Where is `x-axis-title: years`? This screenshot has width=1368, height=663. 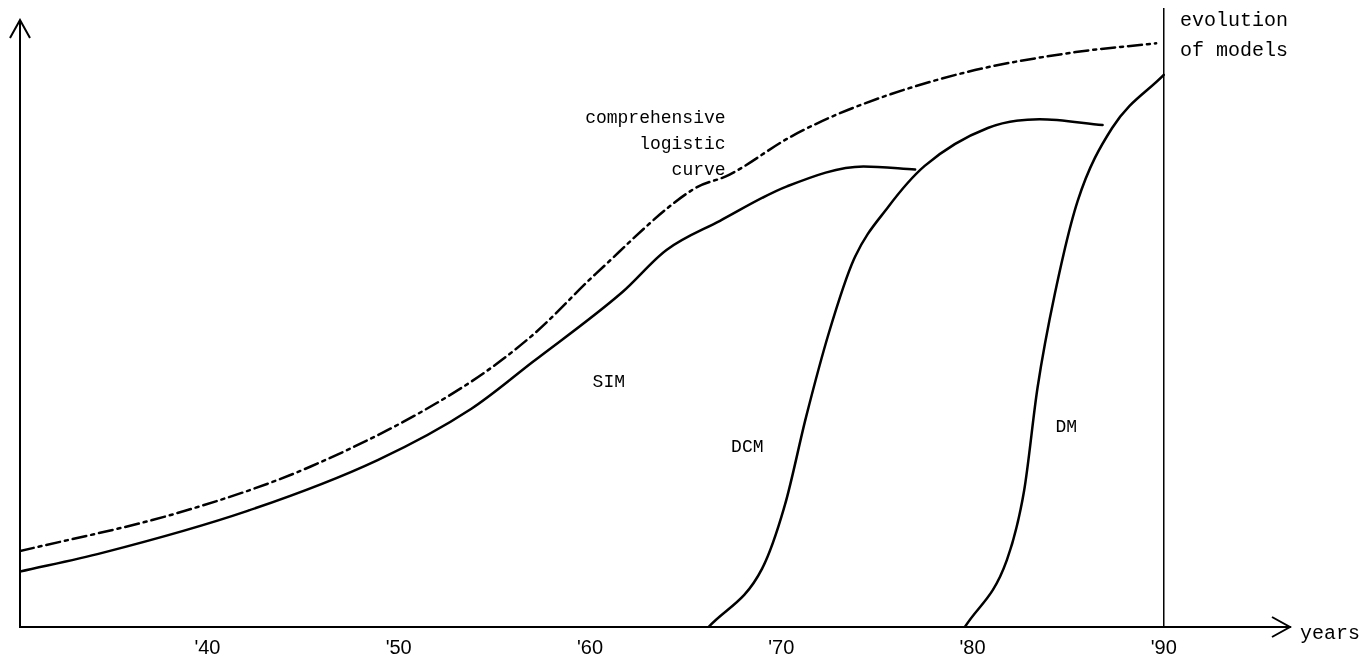
x-axis-title: years is located at coordinates (1330, 633).